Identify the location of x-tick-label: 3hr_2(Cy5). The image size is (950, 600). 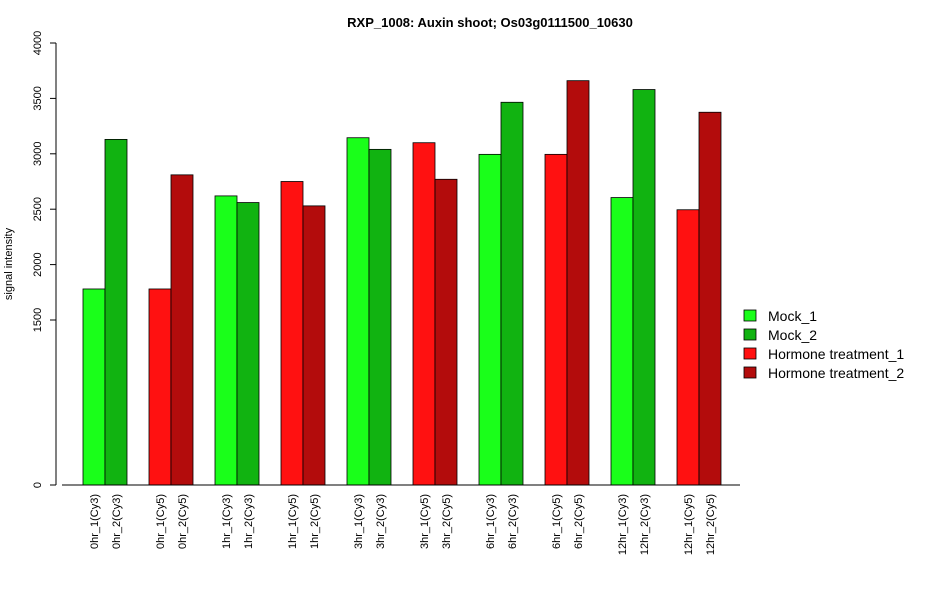
(447, 521).